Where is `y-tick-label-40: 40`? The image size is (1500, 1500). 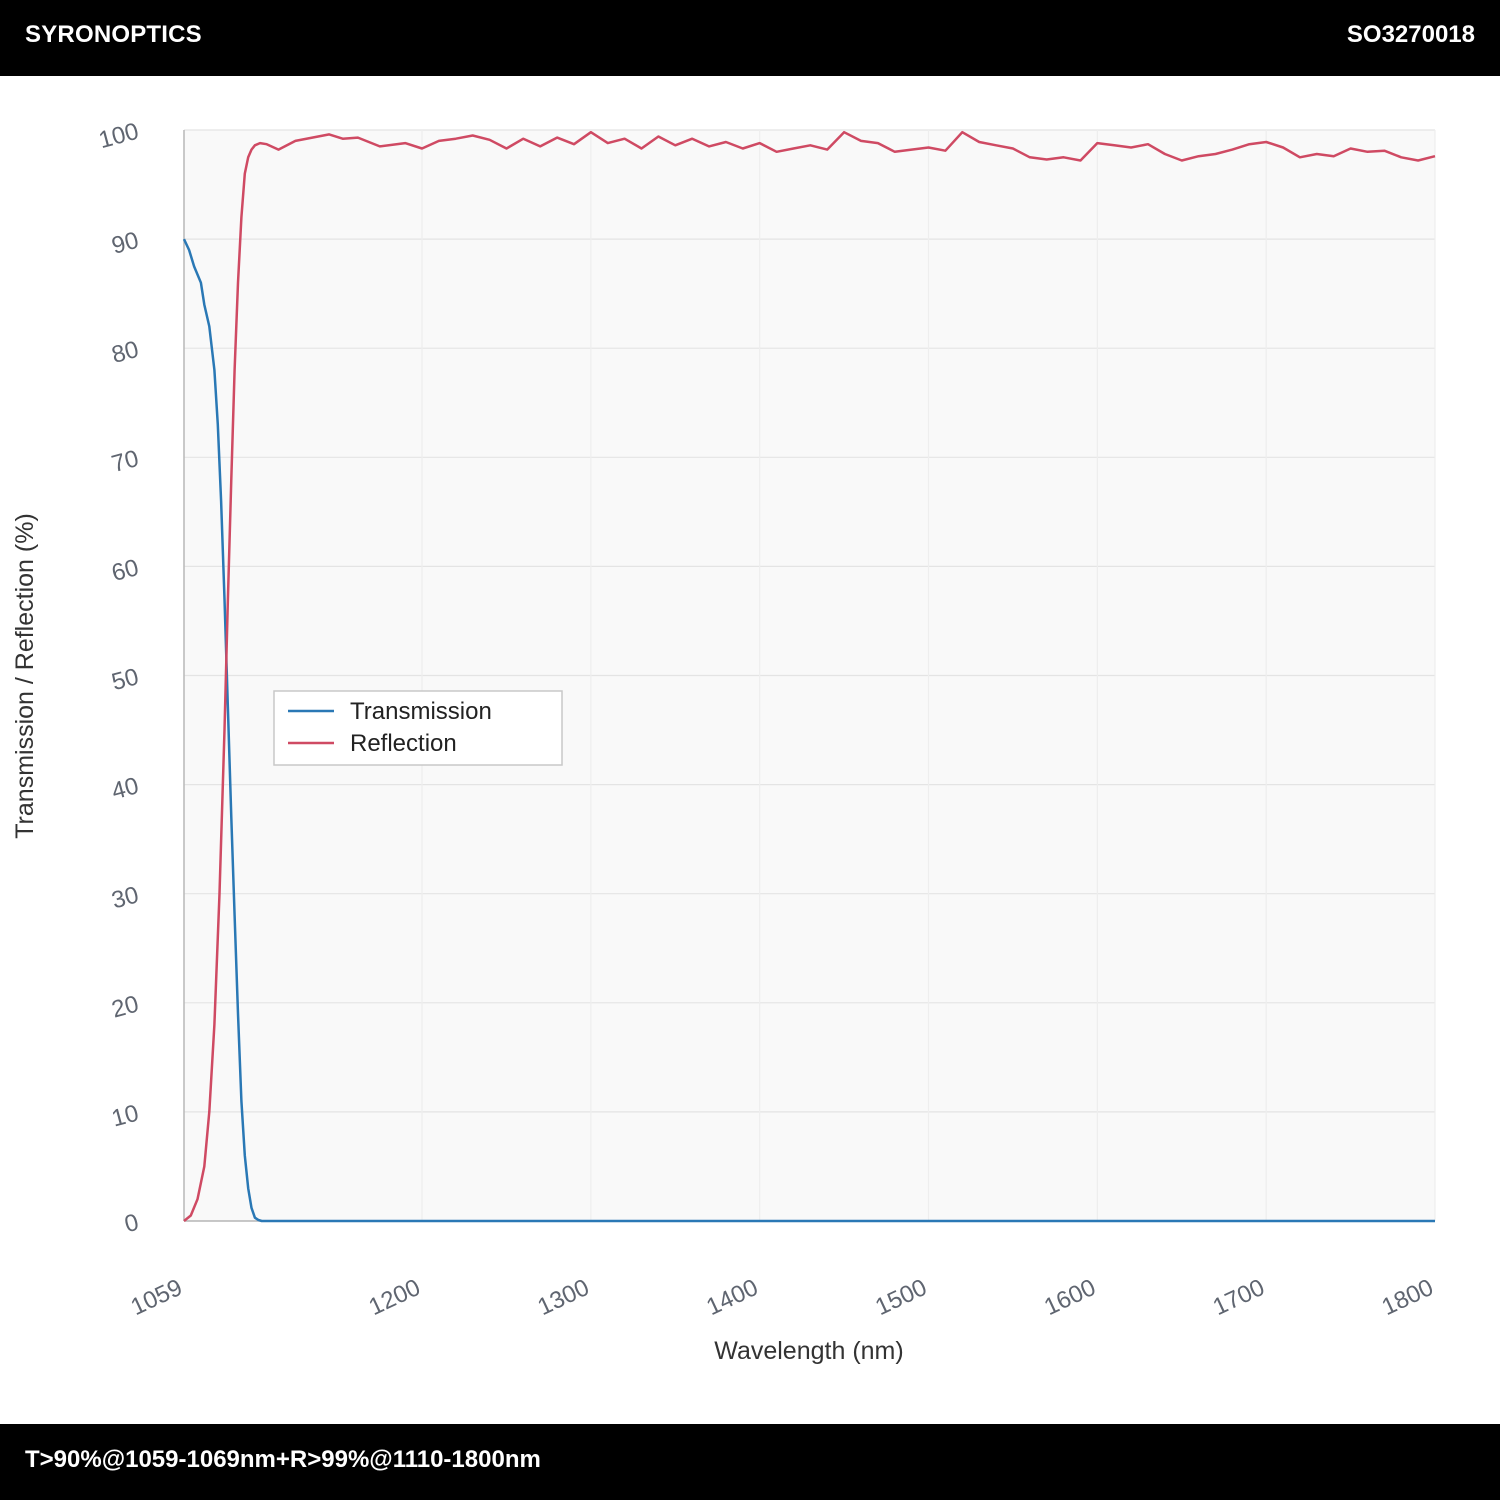
y-tick-label-40: 40 is located at coordinates (125, 788).